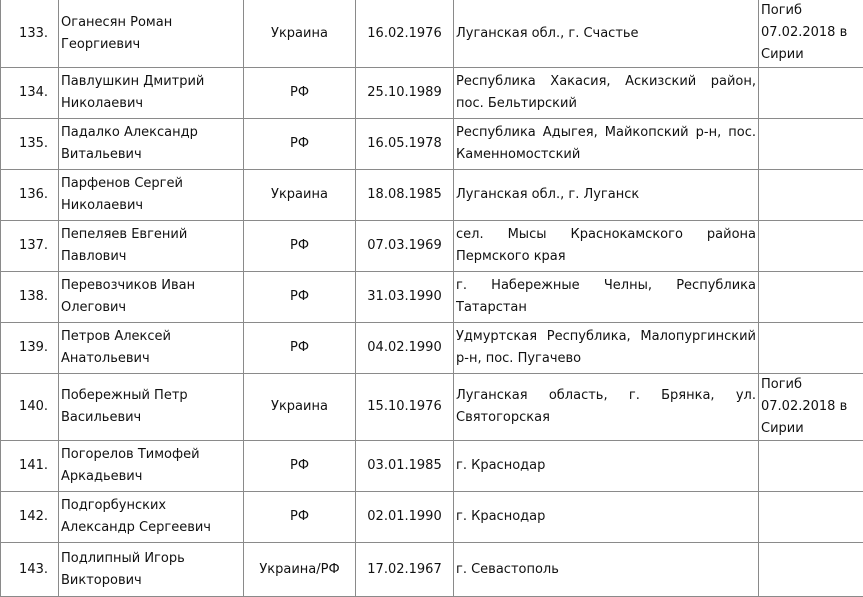  What do you see at coordinates (30, 348) in the screenshot?
I see `row-number: 139.` at bounding box center [30, 348].